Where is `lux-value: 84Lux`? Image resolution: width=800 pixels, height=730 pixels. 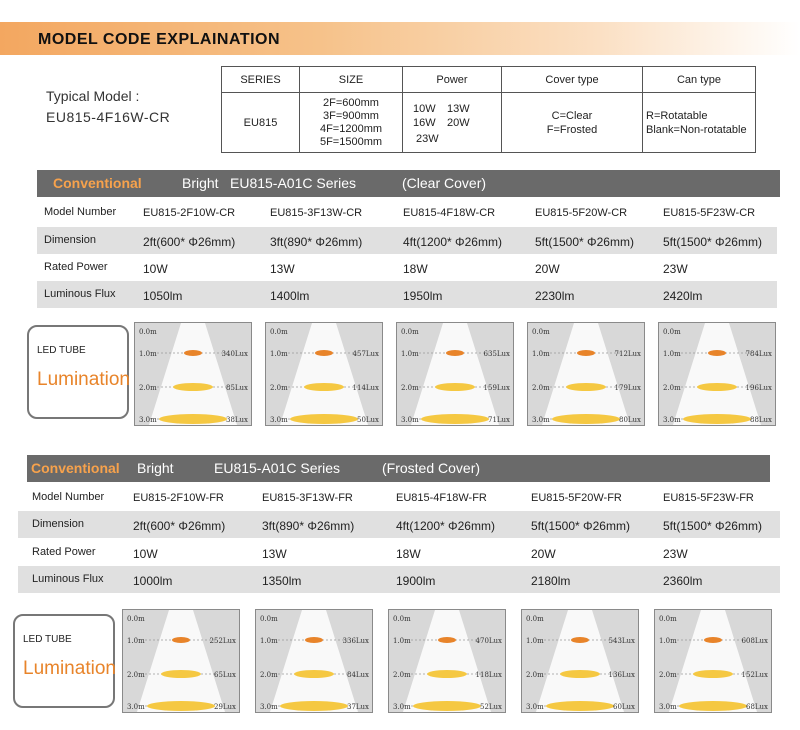
lux-value: 84Lux is located at coordinates (358, 675).